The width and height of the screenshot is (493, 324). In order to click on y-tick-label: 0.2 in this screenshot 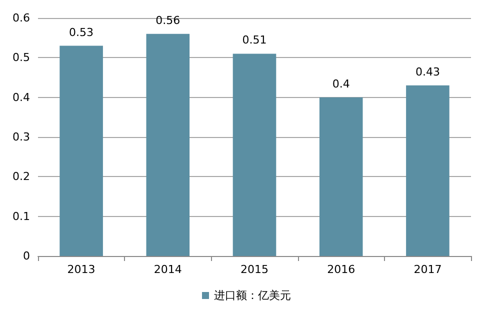, I will do `click(21, 177)`.